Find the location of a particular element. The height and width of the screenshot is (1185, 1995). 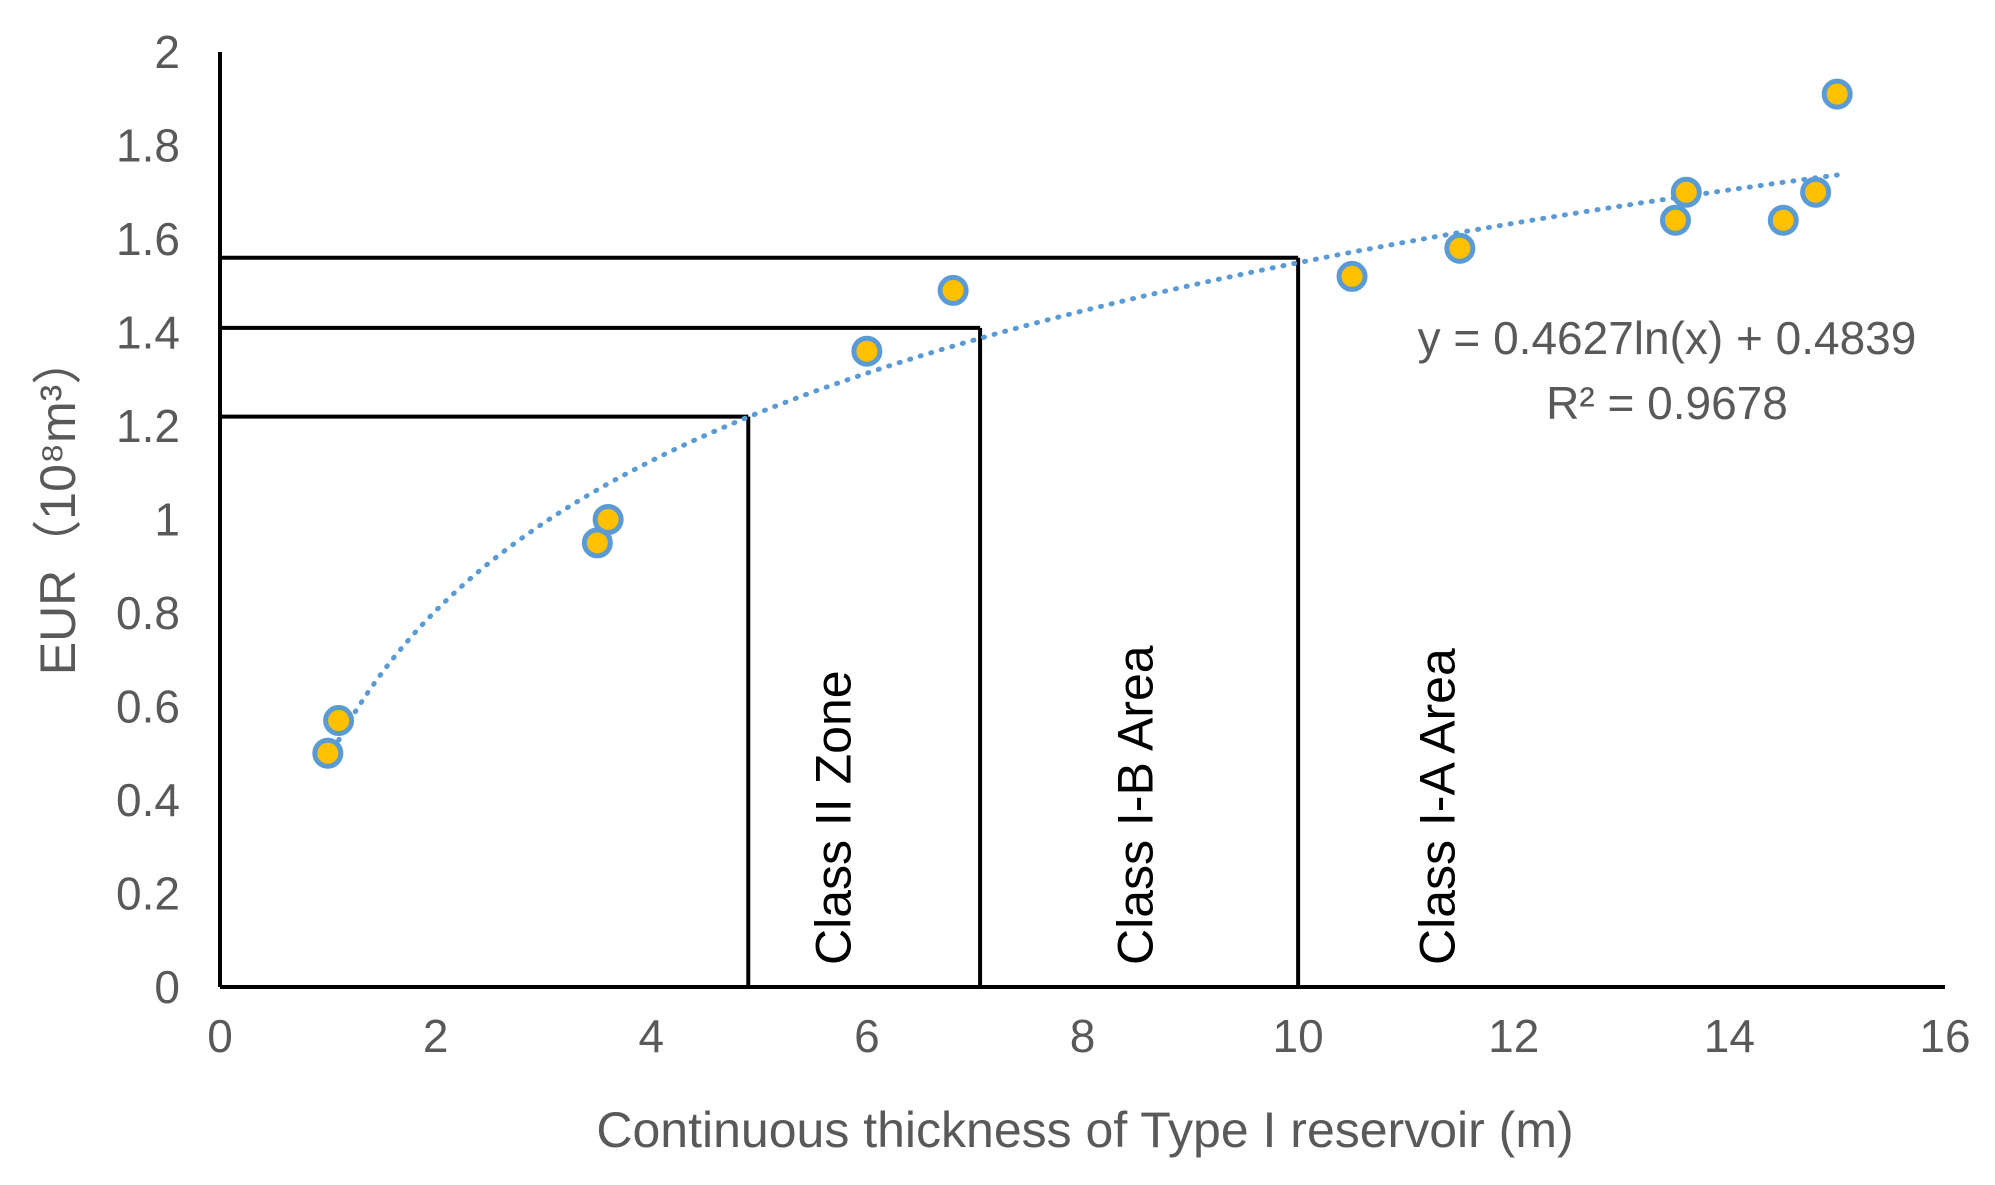

zone-label: Class I-A Area is located at coordinates (1437, 806).